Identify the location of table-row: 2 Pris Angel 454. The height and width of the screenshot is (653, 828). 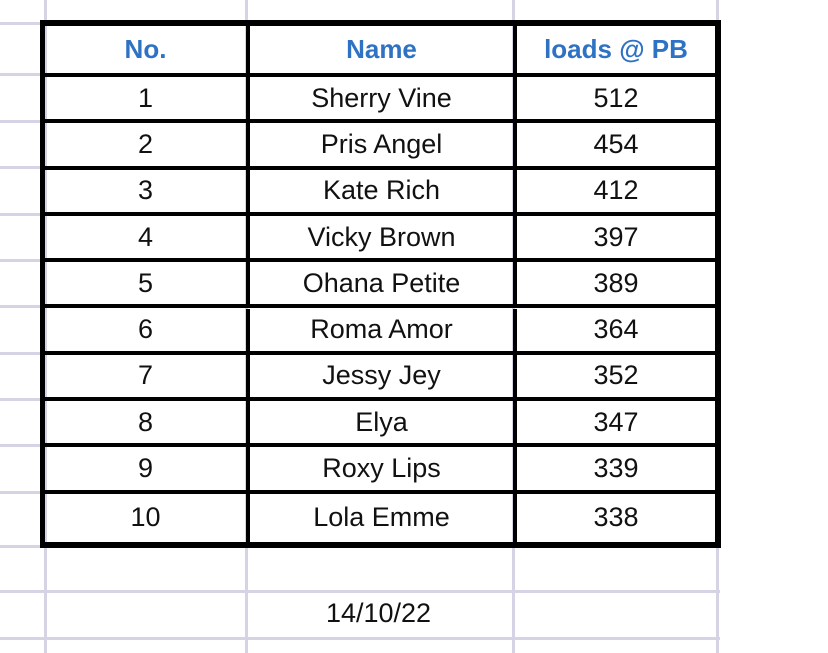
(380, 146).